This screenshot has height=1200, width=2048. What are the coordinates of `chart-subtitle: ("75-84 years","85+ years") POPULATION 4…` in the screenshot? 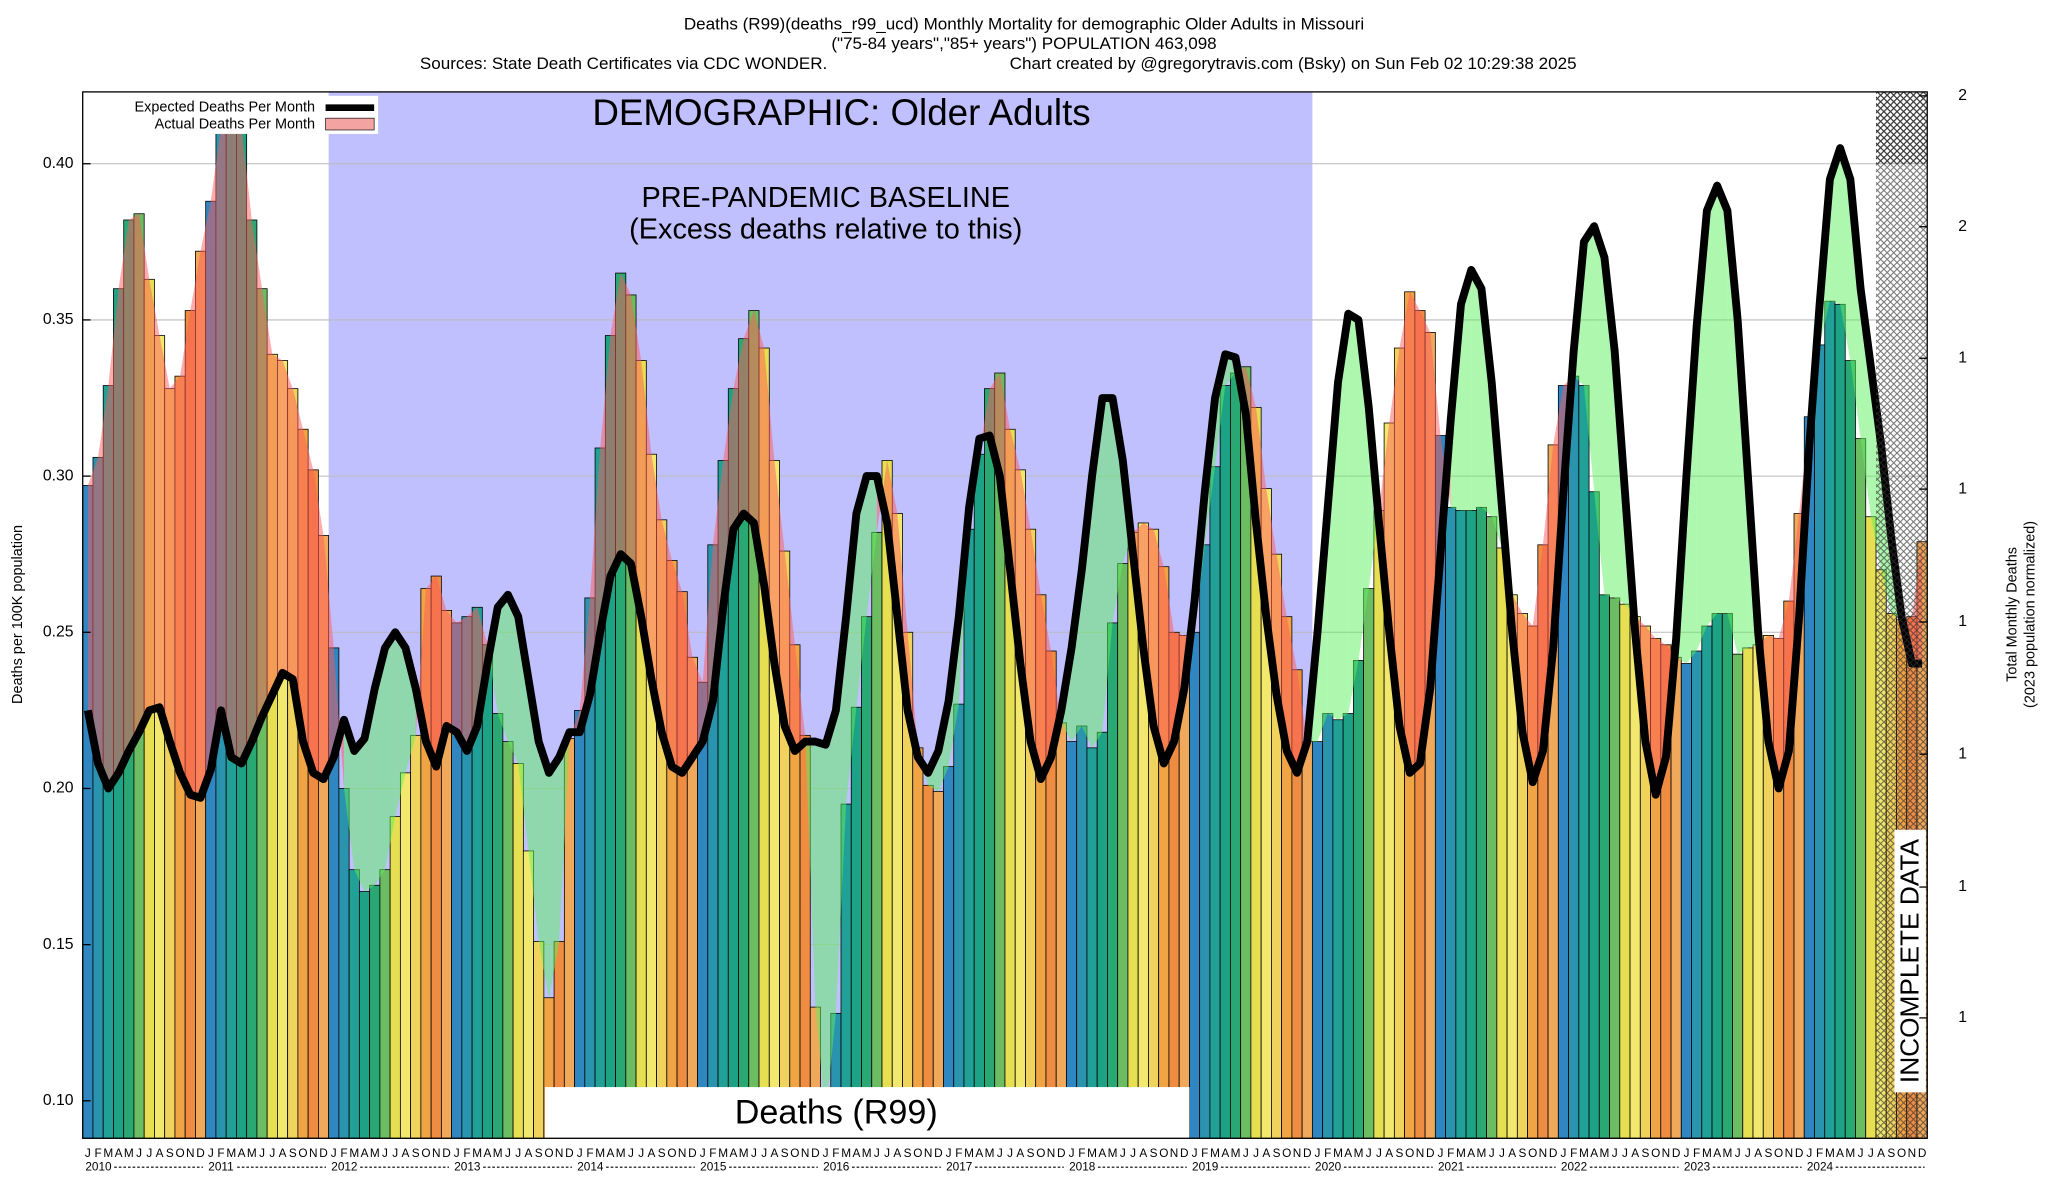 It's located at (1023, 43).